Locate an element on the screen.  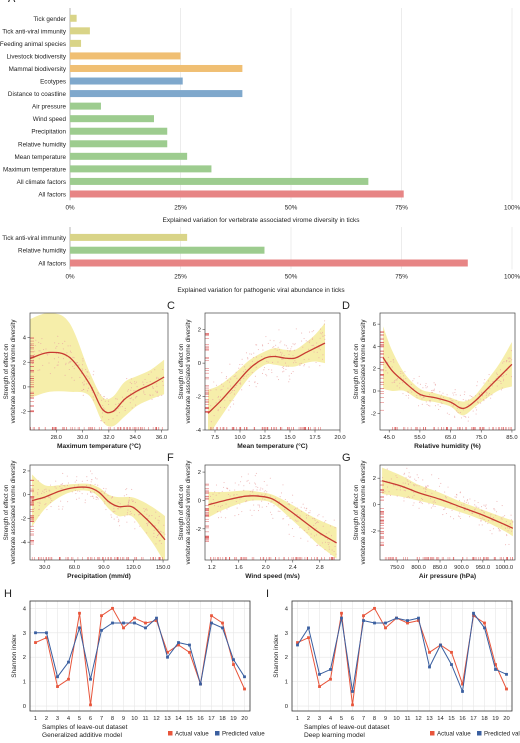
fit-line is located at coordinates (272, 519).